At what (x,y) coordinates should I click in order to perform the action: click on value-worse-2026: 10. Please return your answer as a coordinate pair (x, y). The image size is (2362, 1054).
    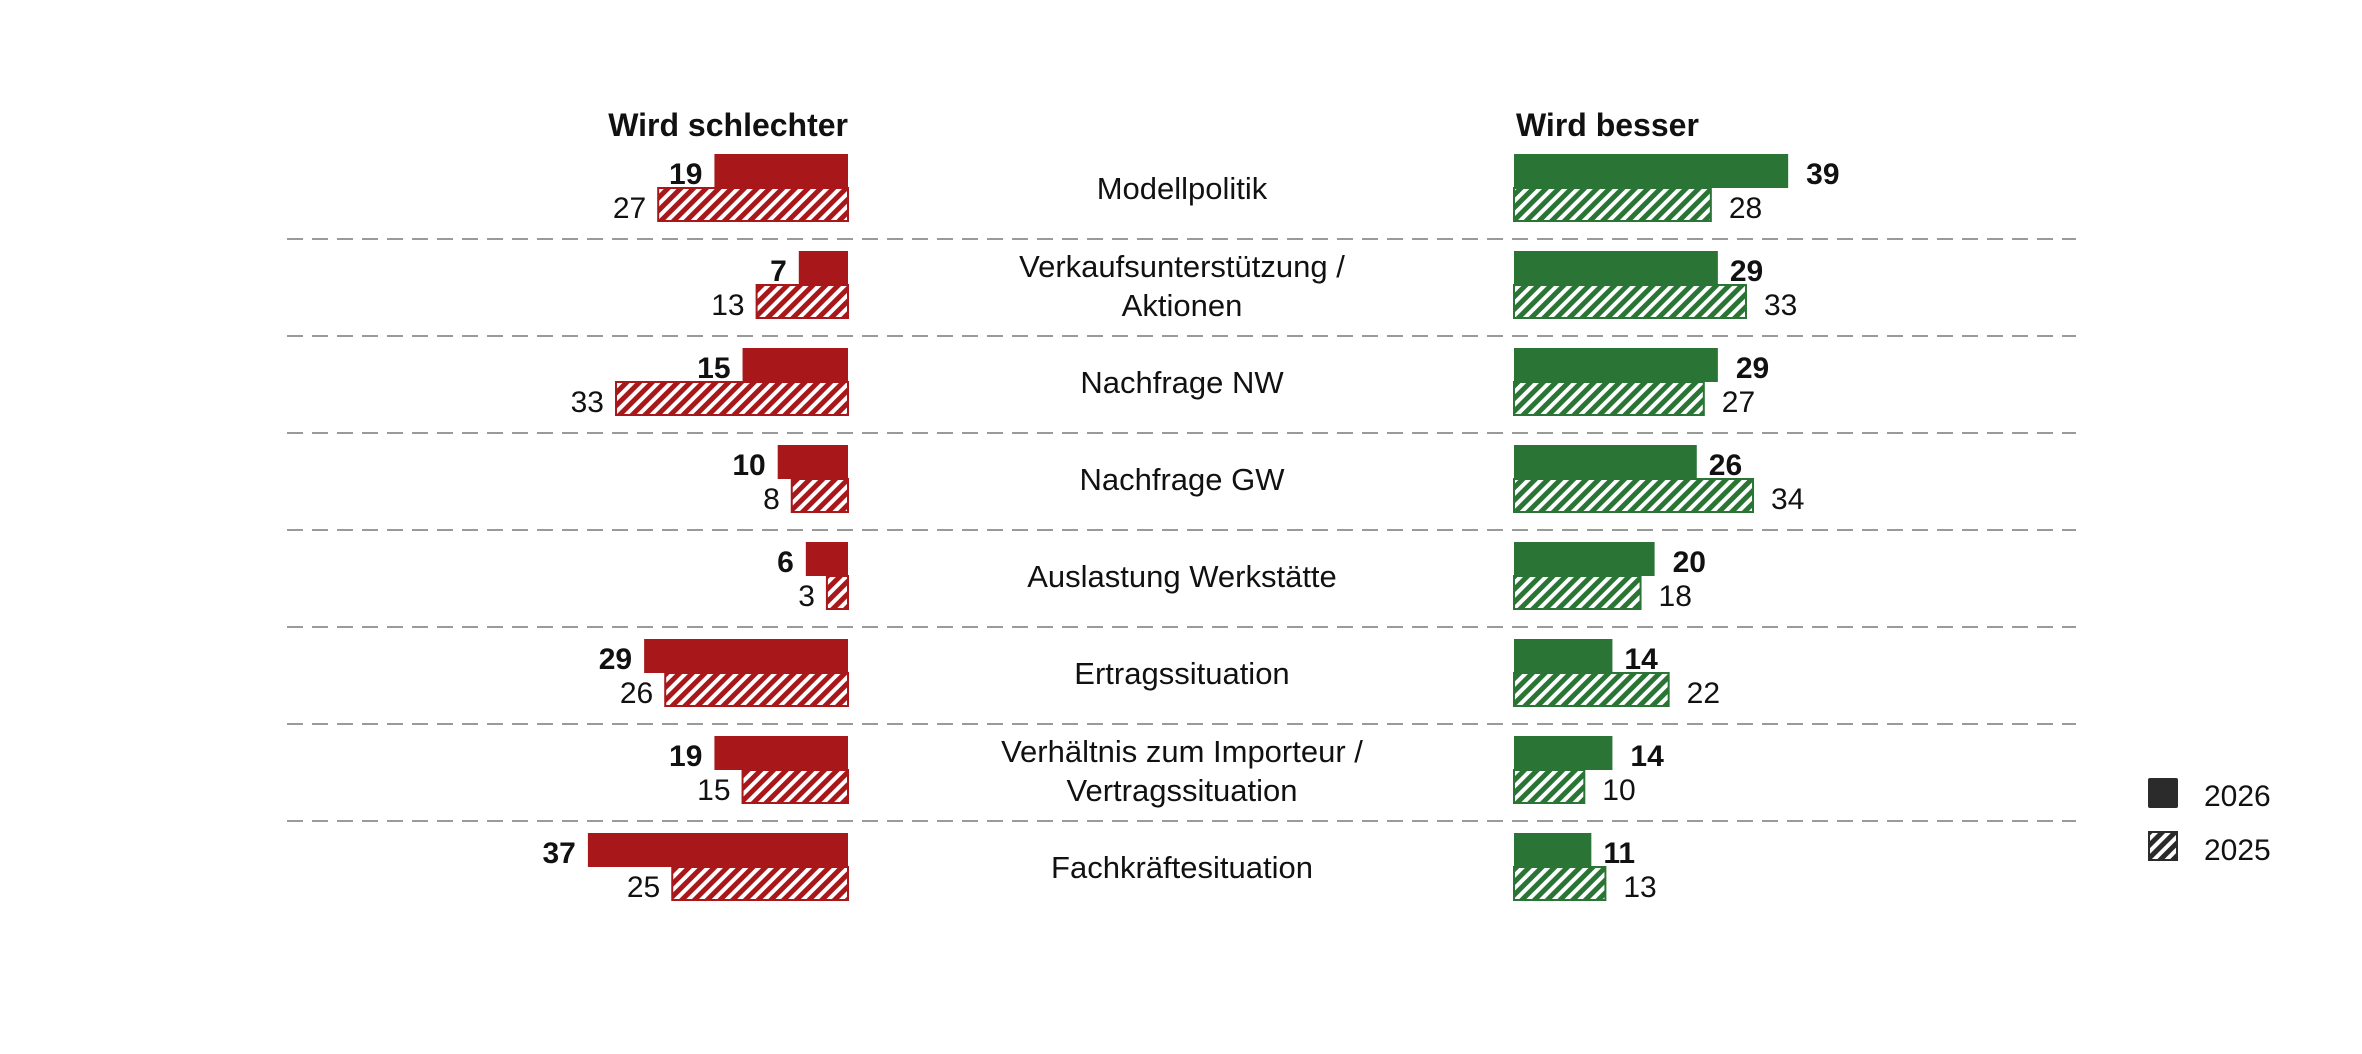
    Looking at the image, I should click on (748, 465).